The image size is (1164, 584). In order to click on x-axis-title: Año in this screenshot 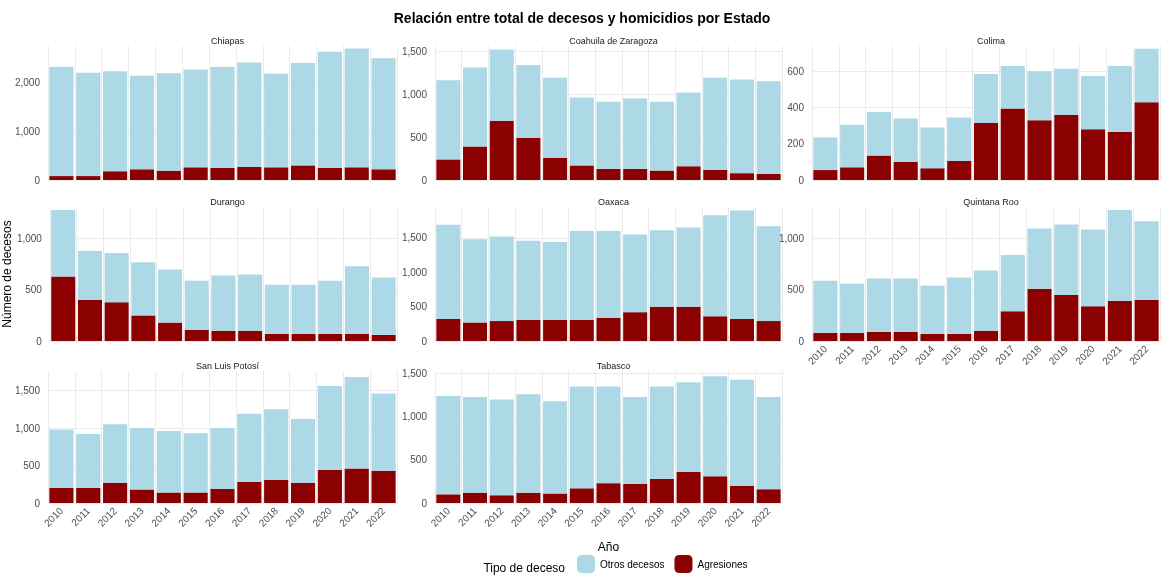, I will do `click(608, 547)`.